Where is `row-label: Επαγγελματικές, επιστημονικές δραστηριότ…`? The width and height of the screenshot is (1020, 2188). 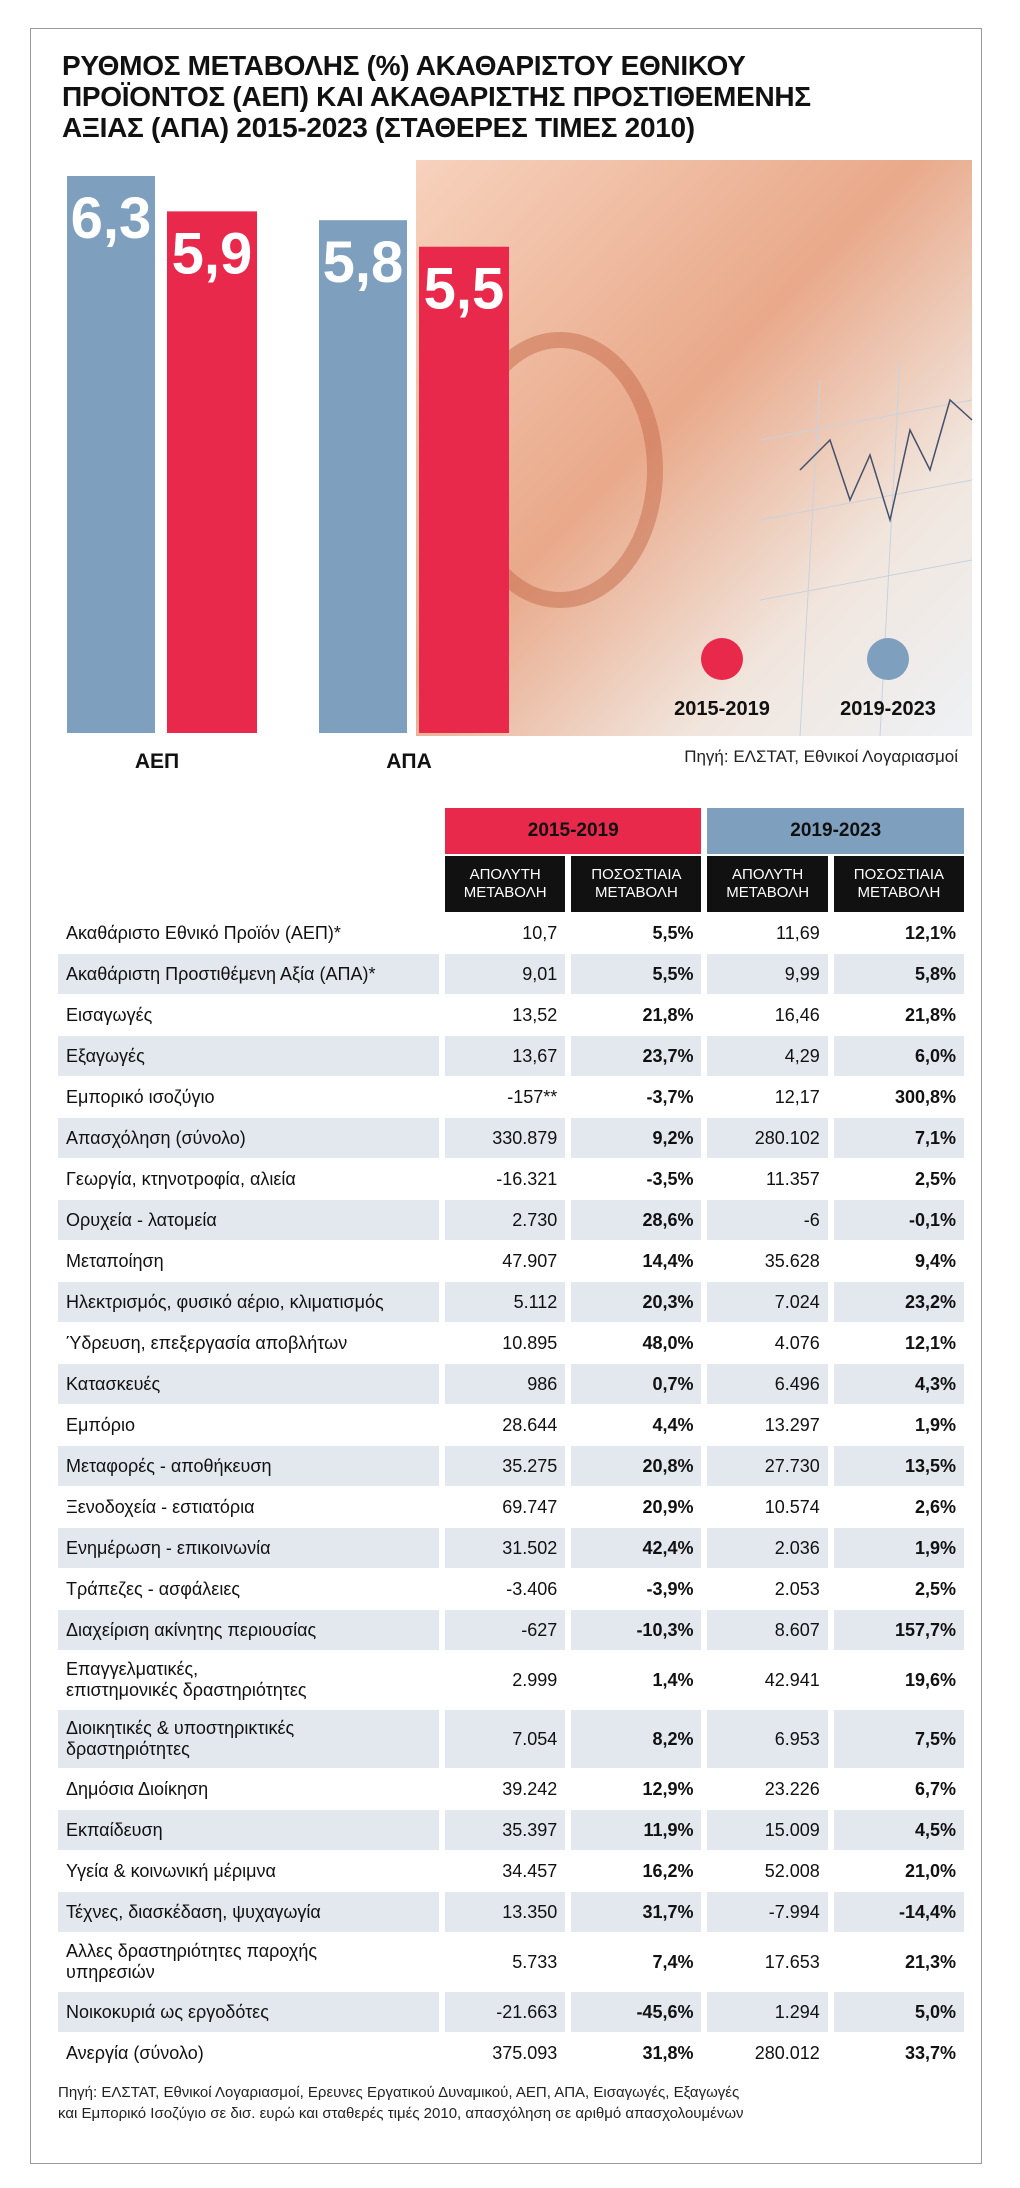
row-label: Επαγγελματικές, επιστημονικές δραστηριότ… is located at coordinates (248, 1679).